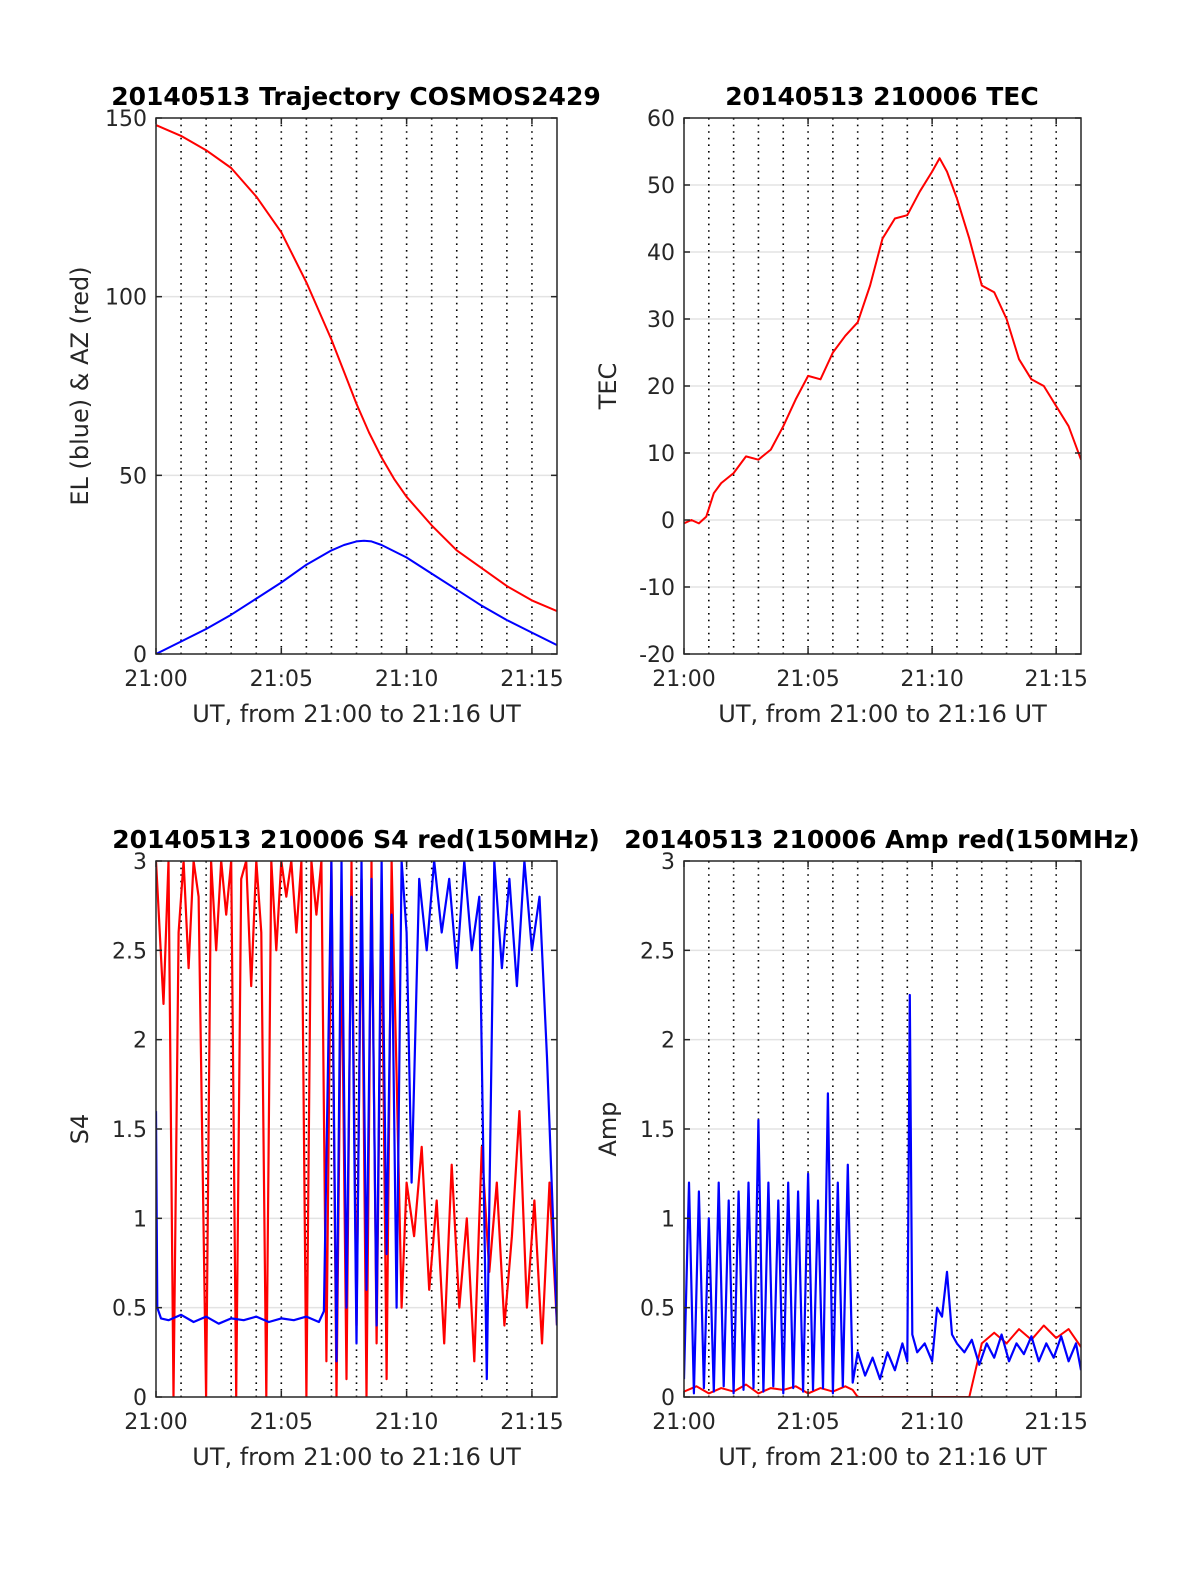  I want to click on axes-box, so click(356, 386).